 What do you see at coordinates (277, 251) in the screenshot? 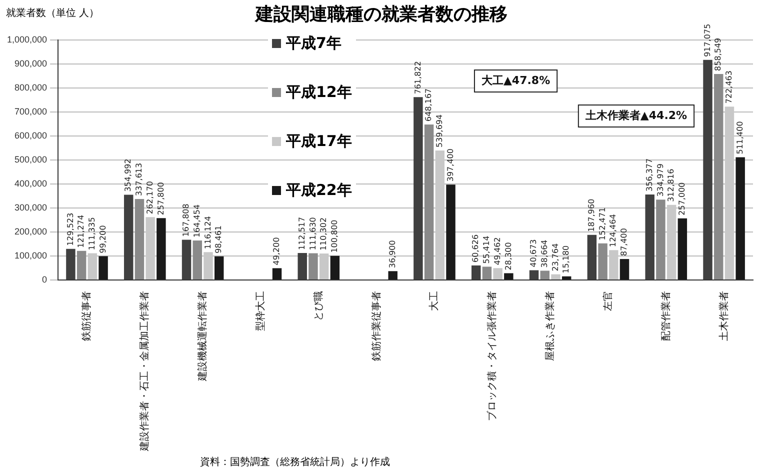
I see `data-label: 49,200` at bounding box center [277, 251].